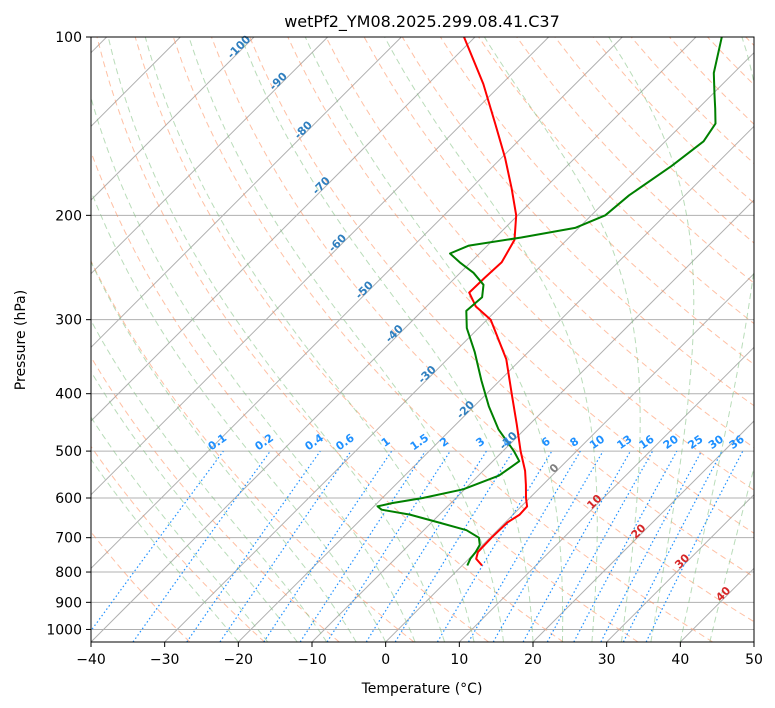  I want to click on y-tick-label: 200, so click(68, 216).